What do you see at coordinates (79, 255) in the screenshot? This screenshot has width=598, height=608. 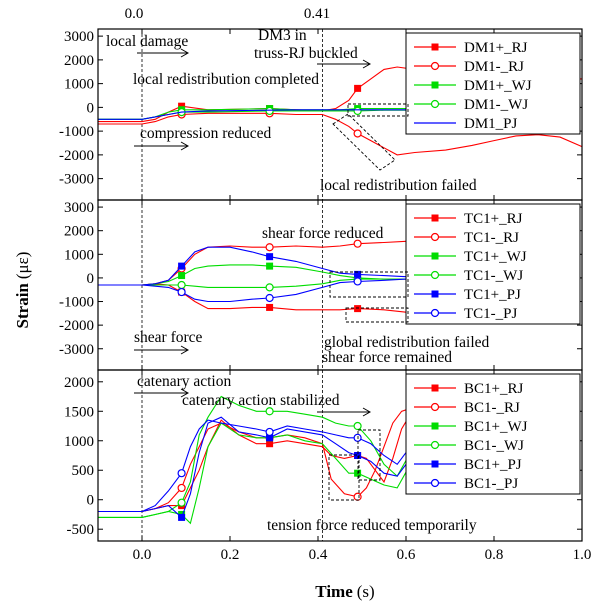 I see `ytick-label-tc-2: 1000` at bounding box center [79, 255].